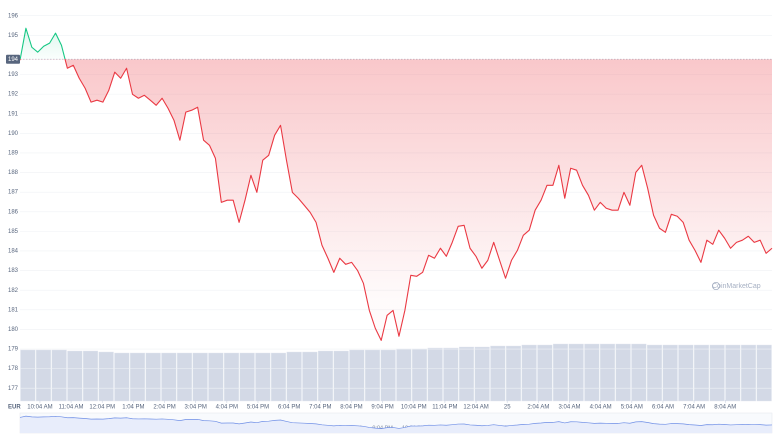 The image size is (780, 439). I want to click on y-tick-label: 181, so click(13, 310).